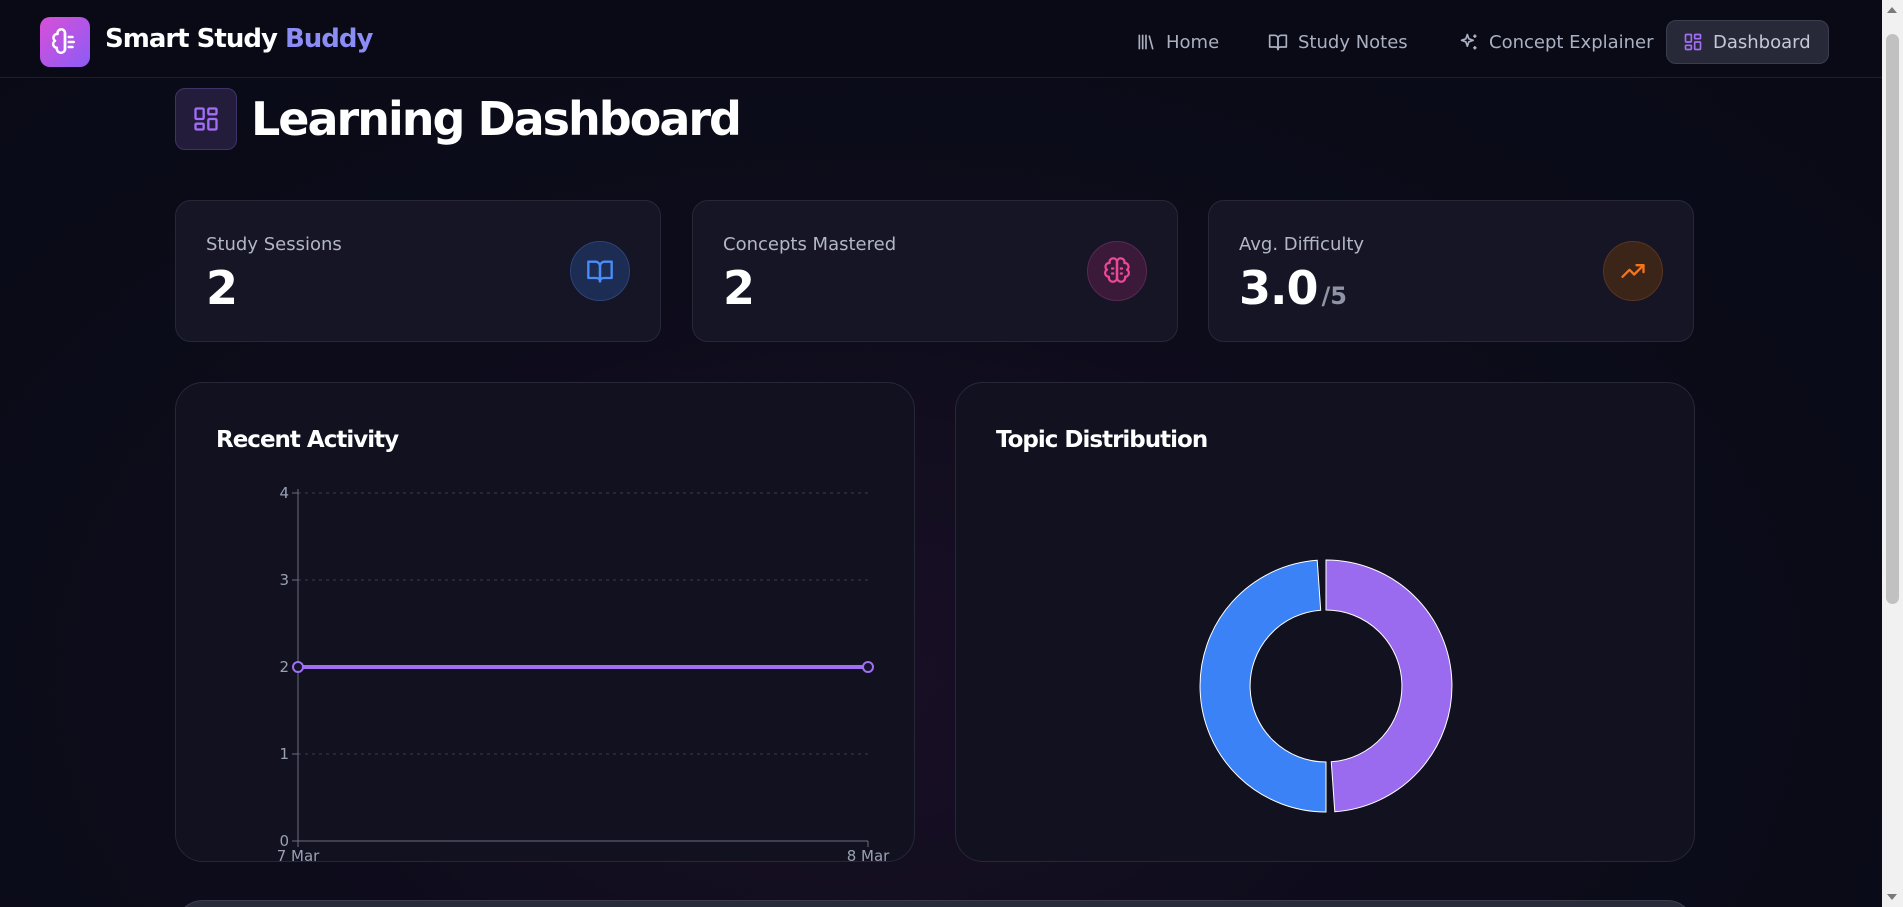 This screenshot has height=907, width=1903. What do you see at coordinates (1892, 10) in the screenshot?
I see `scroll-up-arrow-icon` at bounding box center [1892, 10].